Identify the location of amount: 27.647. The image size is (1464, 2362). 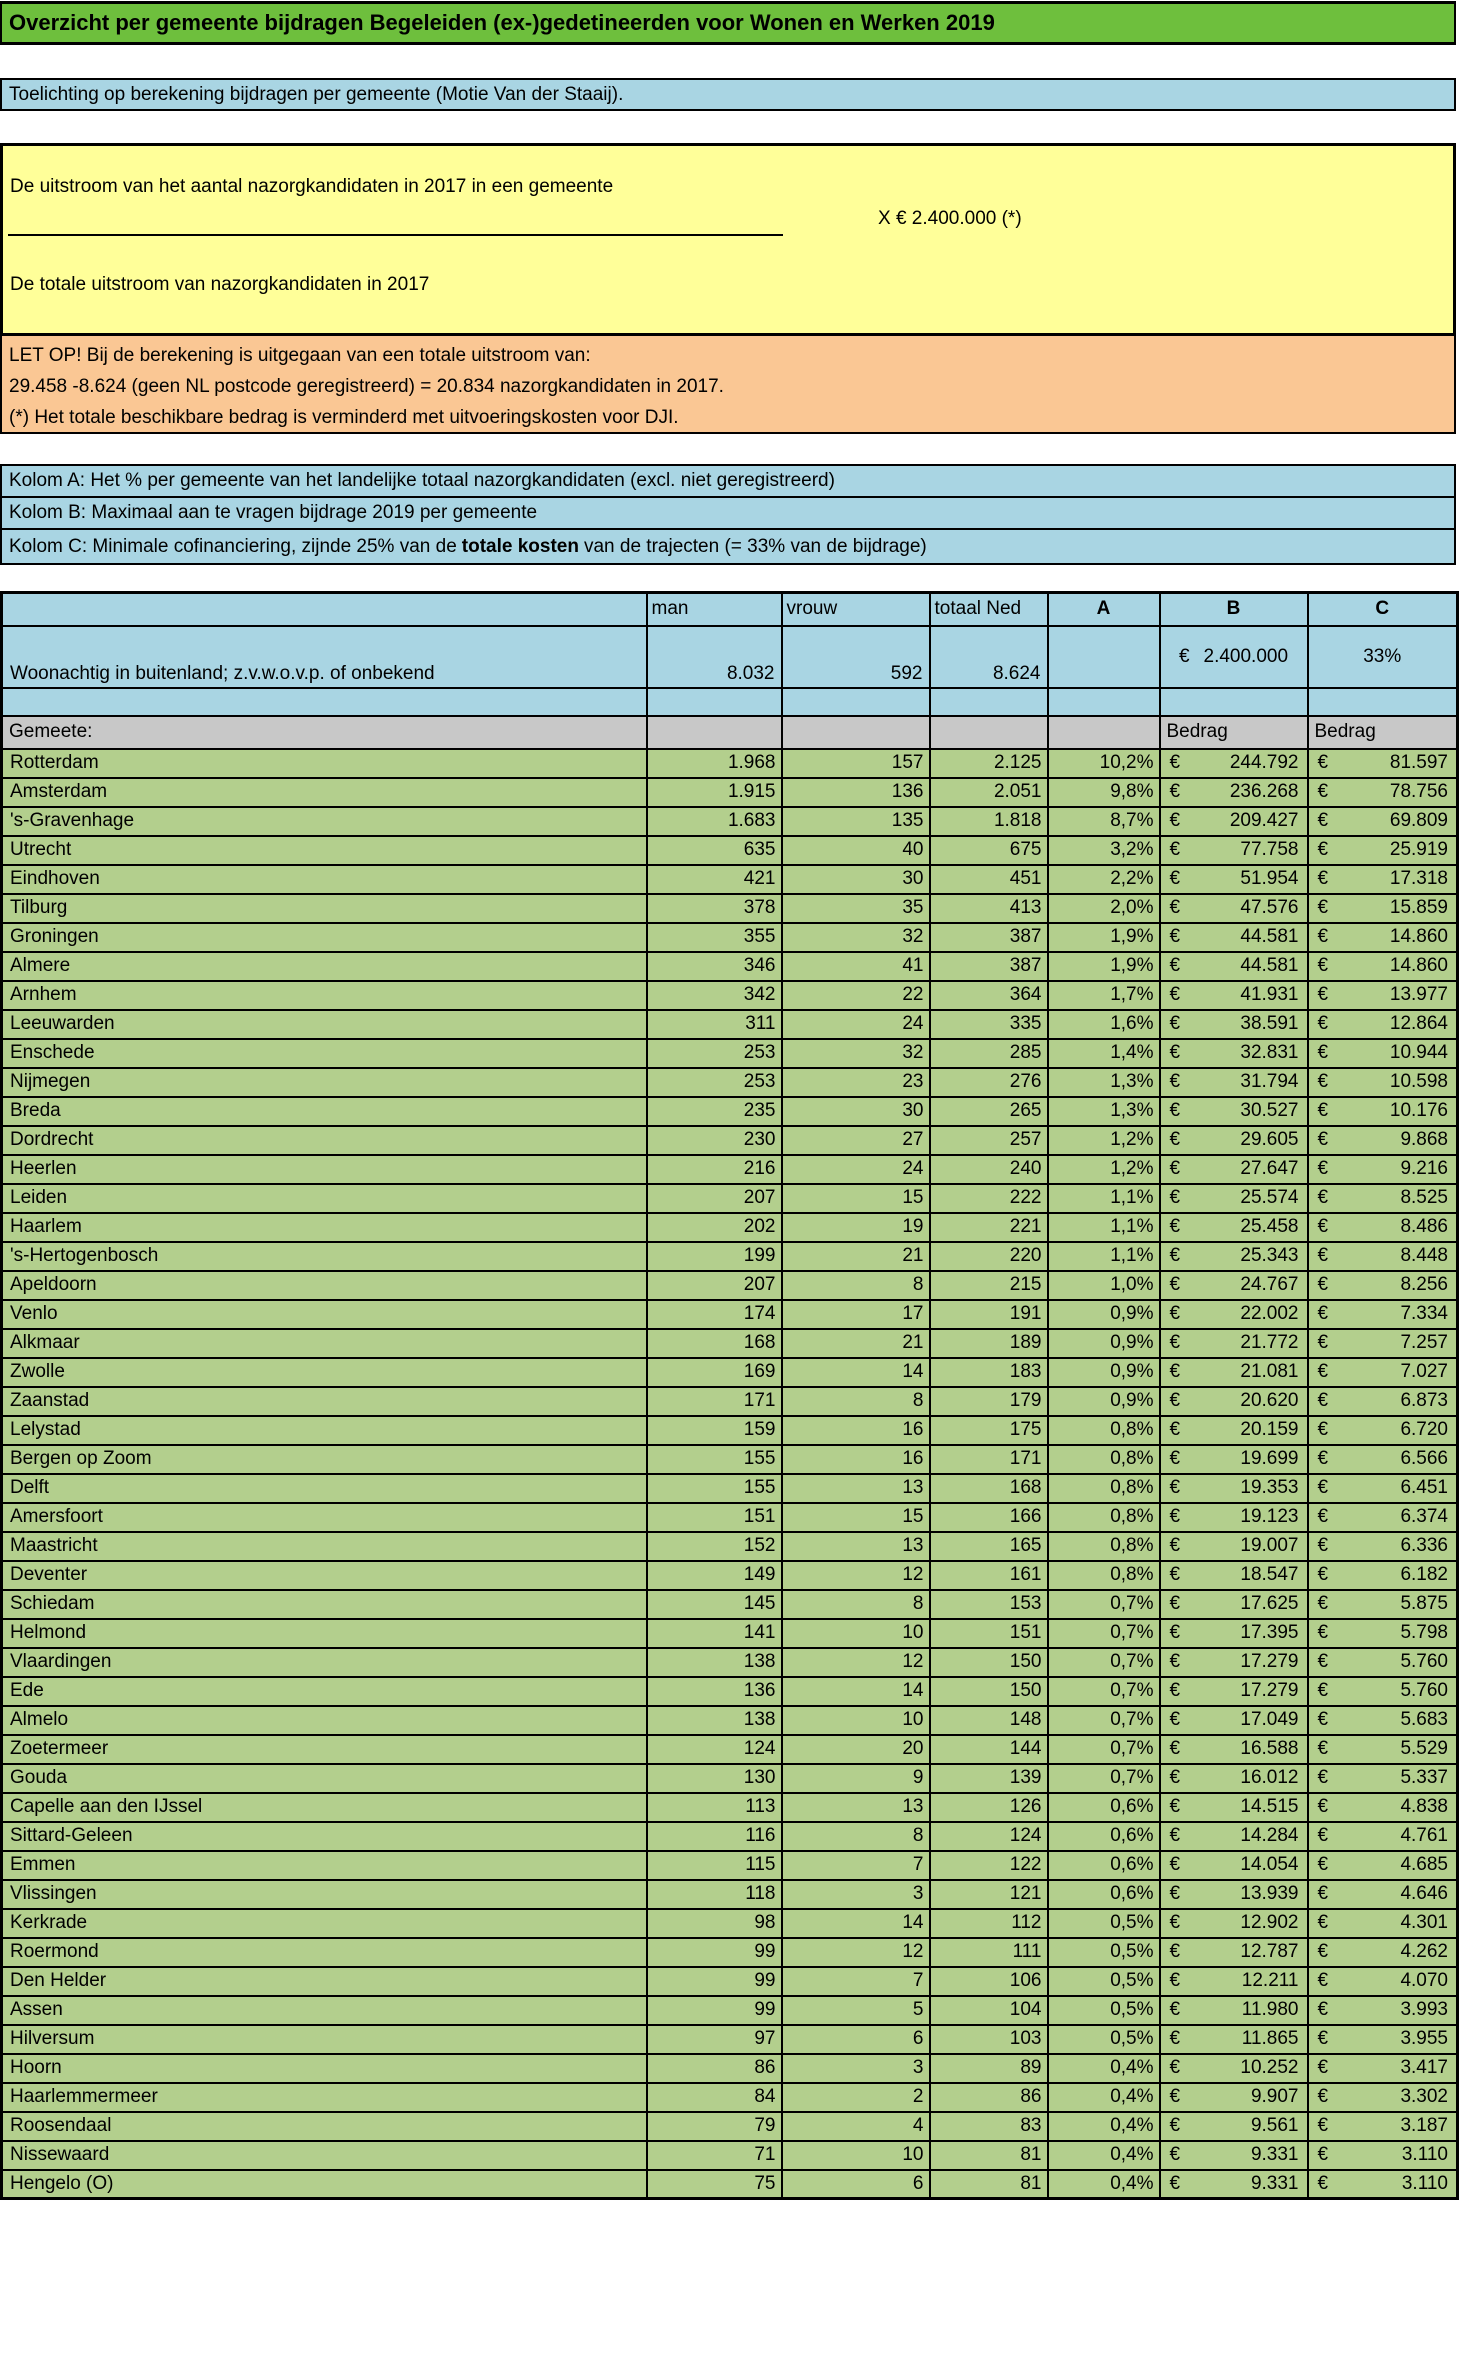
(1269, 1168).